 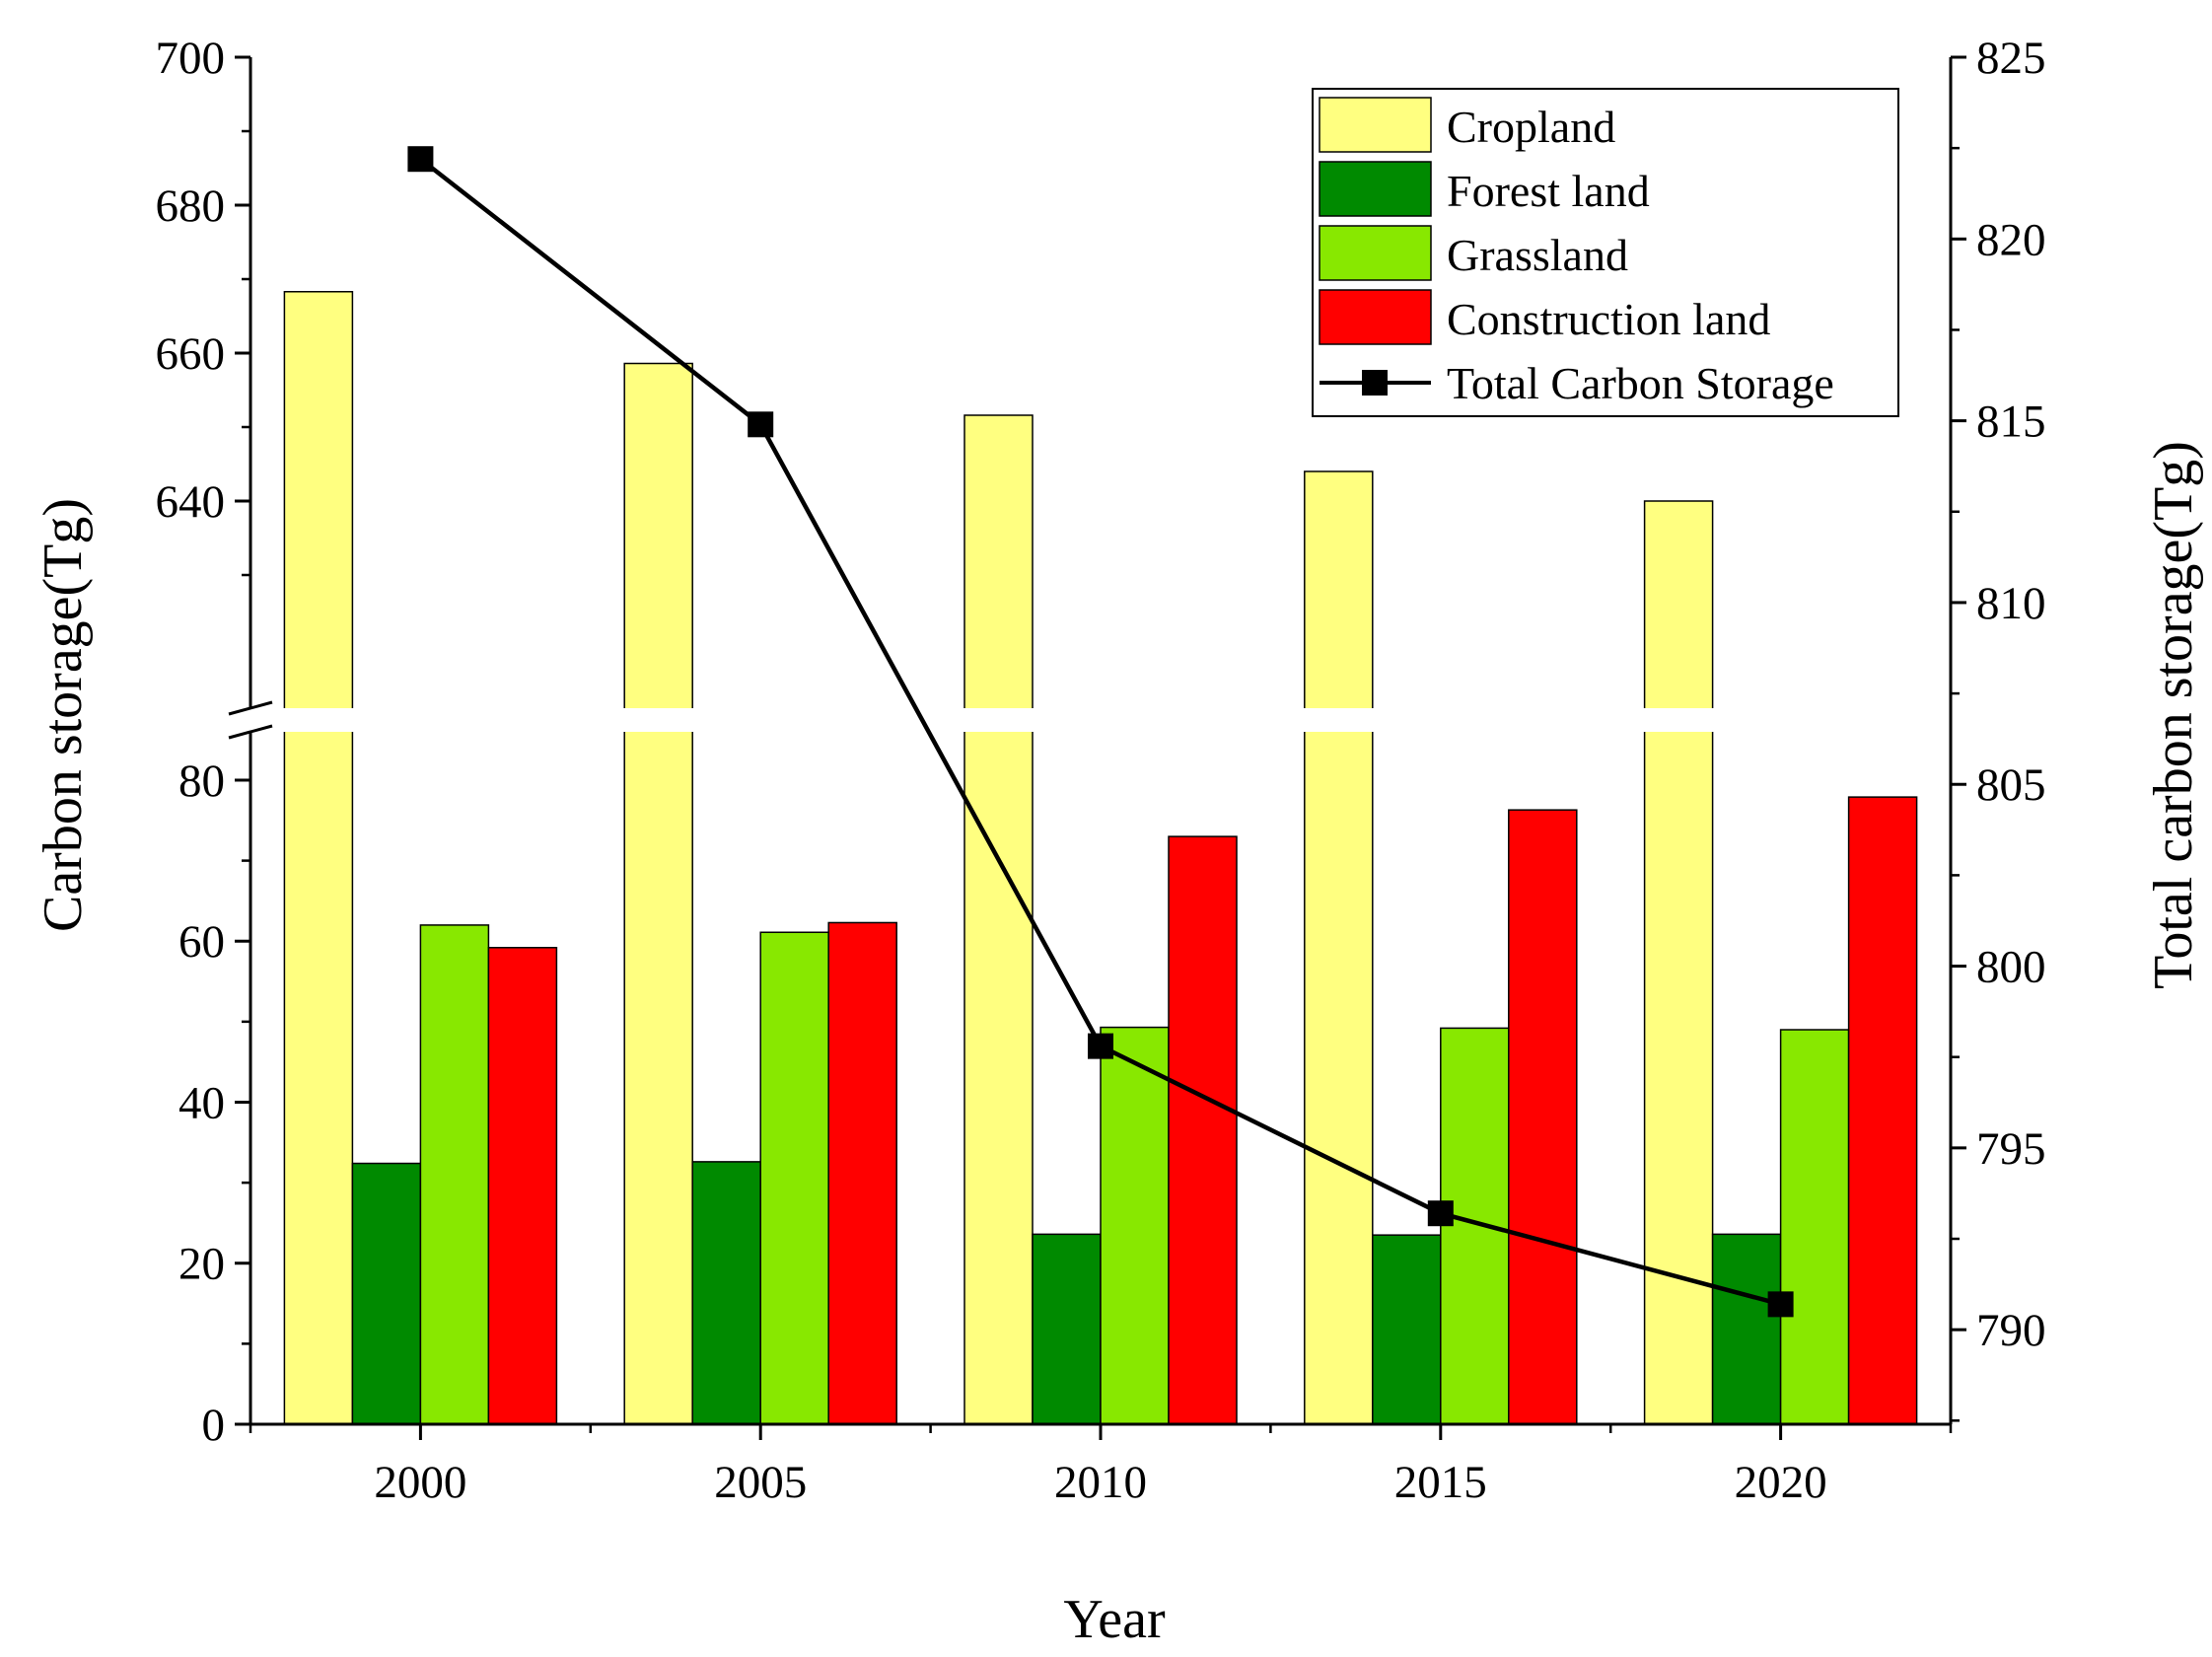 What do you see at coordinates (1678, 962) in the screenshot?
I see `bar-cropland-2020` at bounding box center [1678, 962].